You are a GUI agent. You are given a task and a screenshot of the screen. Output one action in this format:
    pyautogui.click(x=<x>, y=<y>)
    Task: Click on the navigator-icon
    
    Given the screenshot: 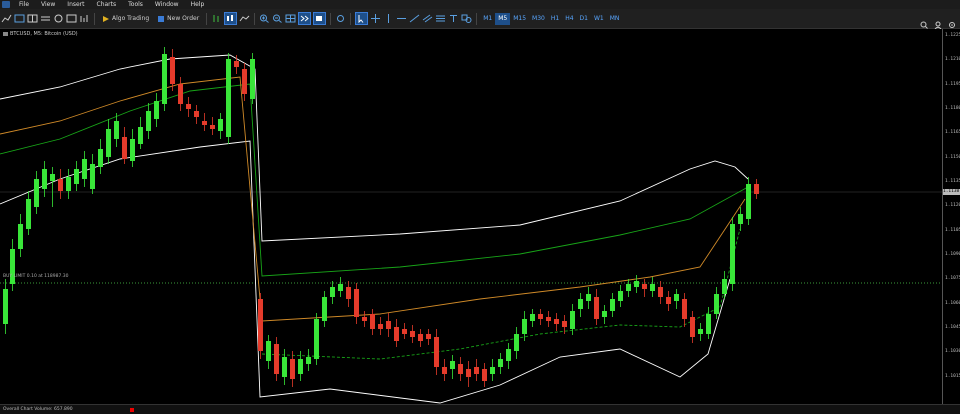 What is the action you would take?
    pyautogui.click(x=58, y=18)
    